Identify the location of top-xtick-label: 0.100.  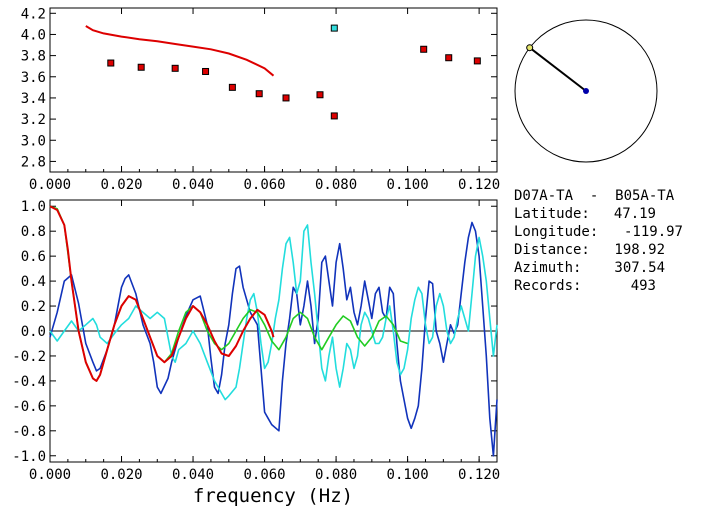
(408, 185).